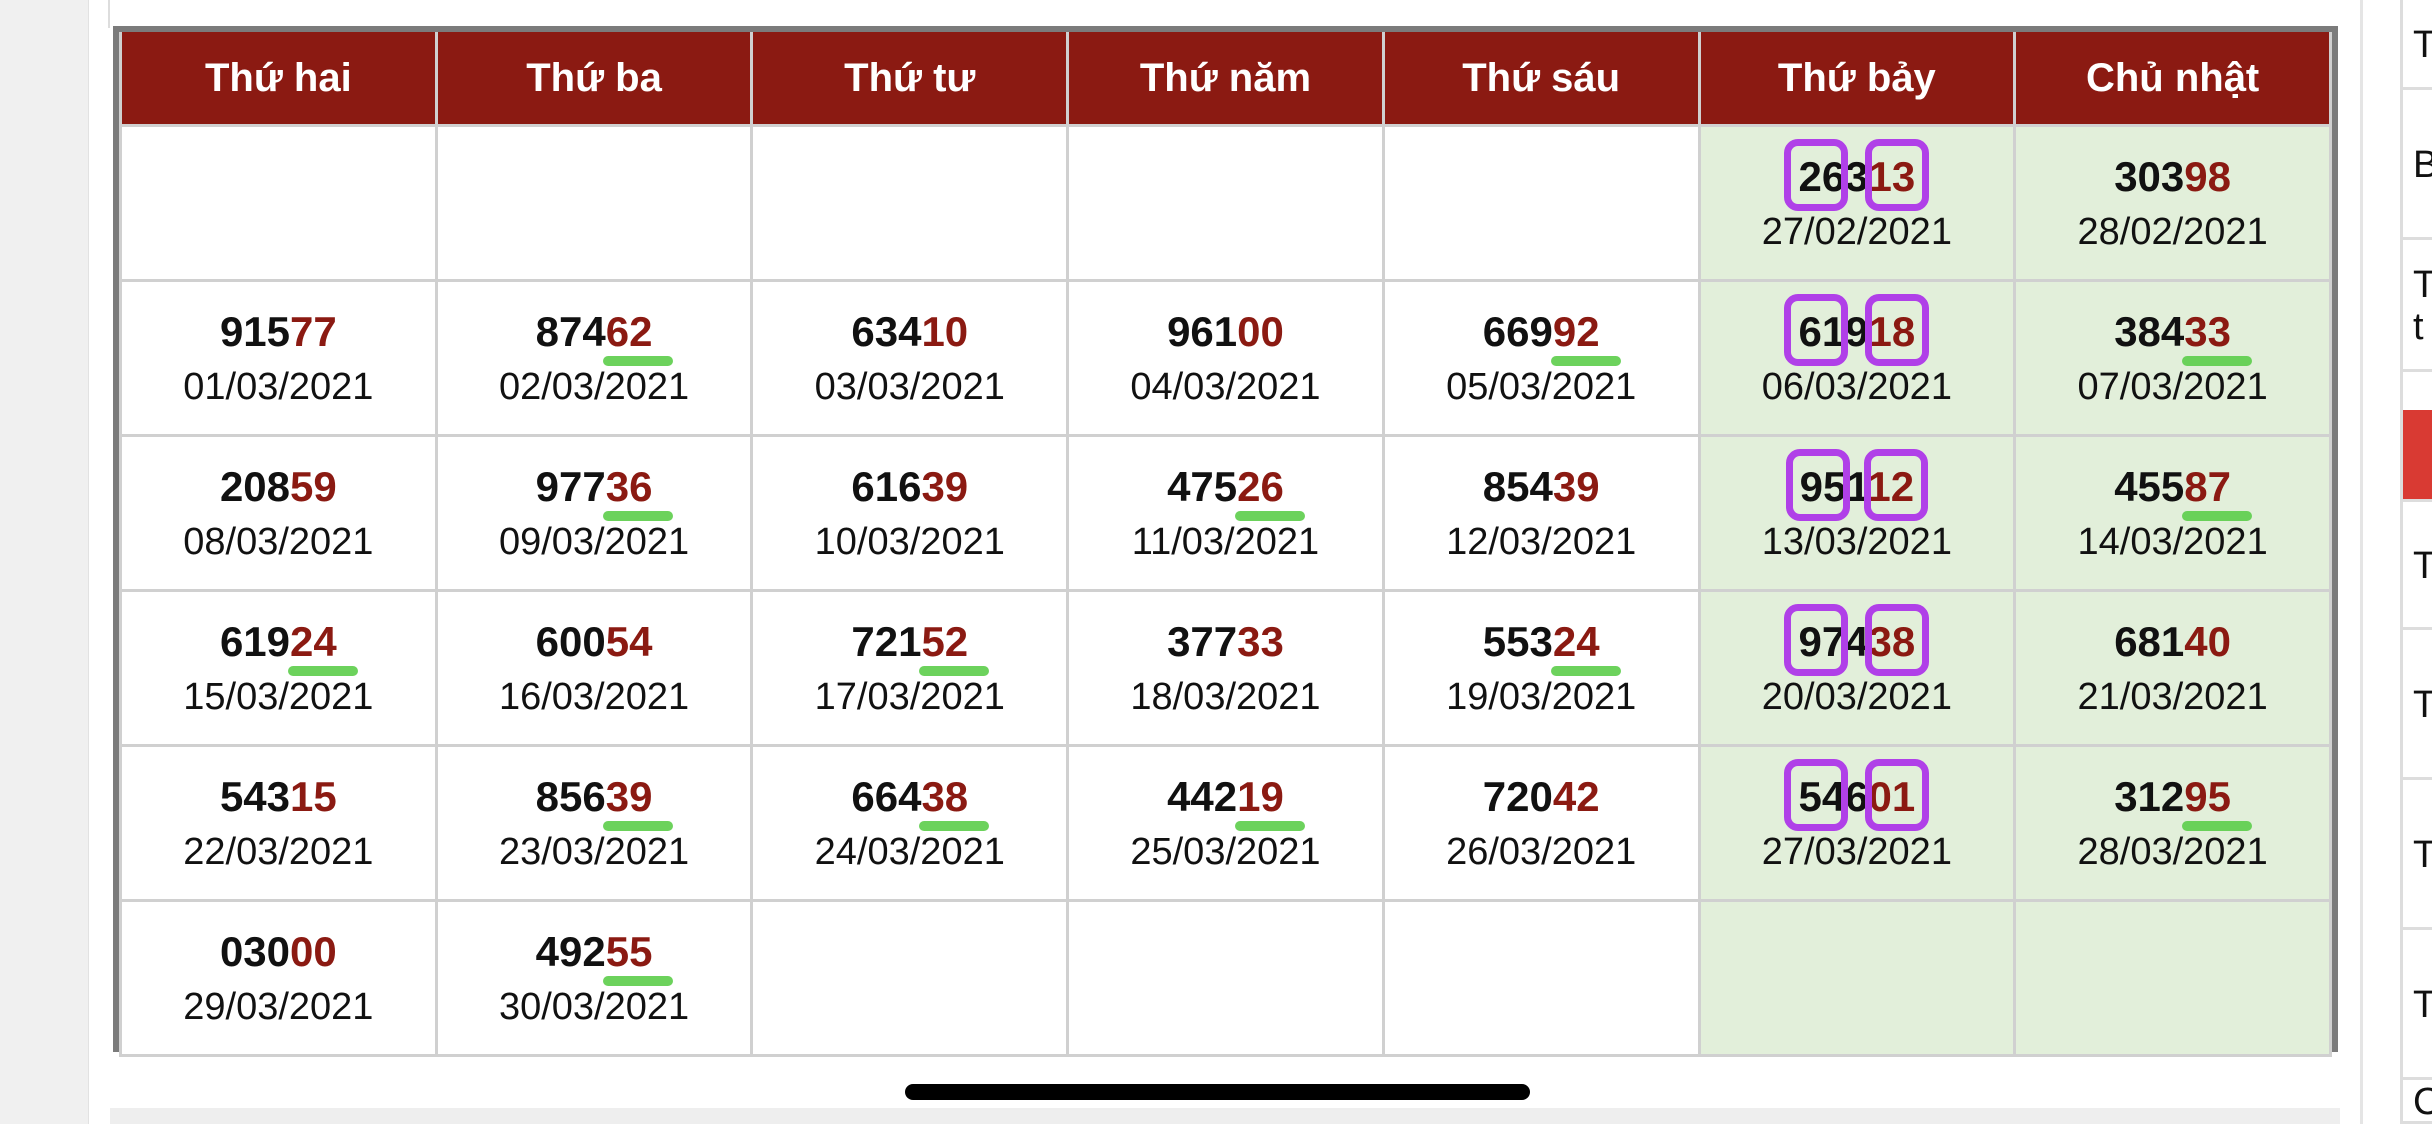  Describe the element at coordinates (2149, 331) in the screenshot. I see `number-head: 384` at that location.